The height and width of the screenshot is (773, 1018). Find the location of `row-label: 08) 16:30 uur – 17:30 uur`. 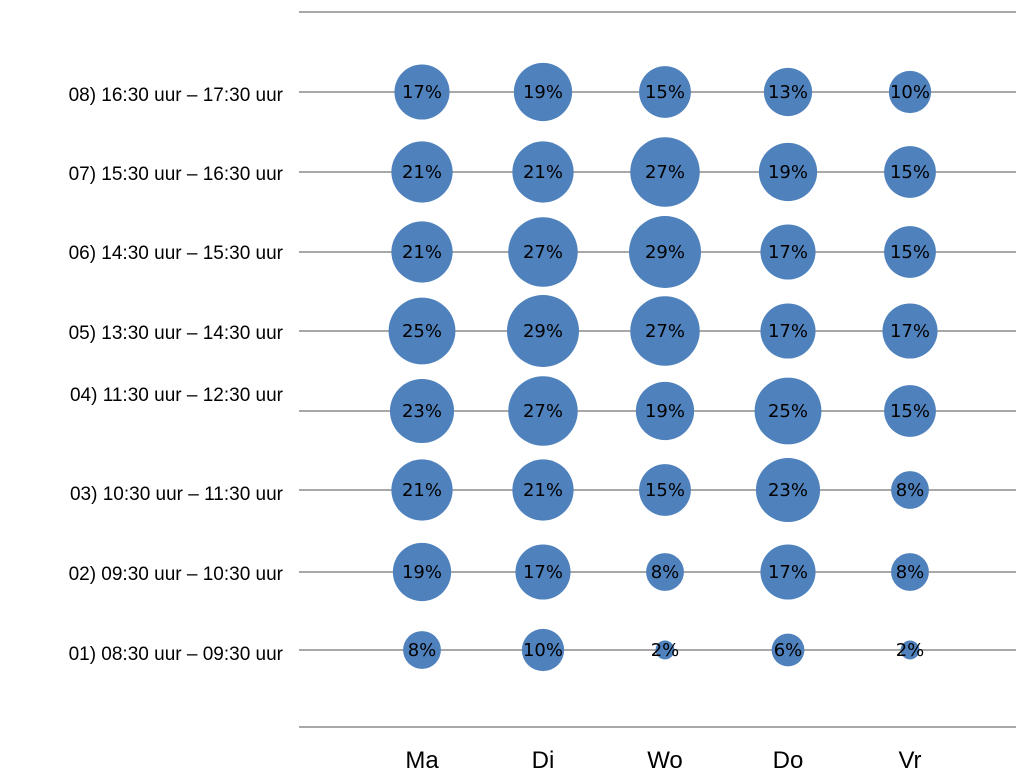

row-label: 08) 16:30 uur – 17:30 uur is located at coordinates (176, 95).